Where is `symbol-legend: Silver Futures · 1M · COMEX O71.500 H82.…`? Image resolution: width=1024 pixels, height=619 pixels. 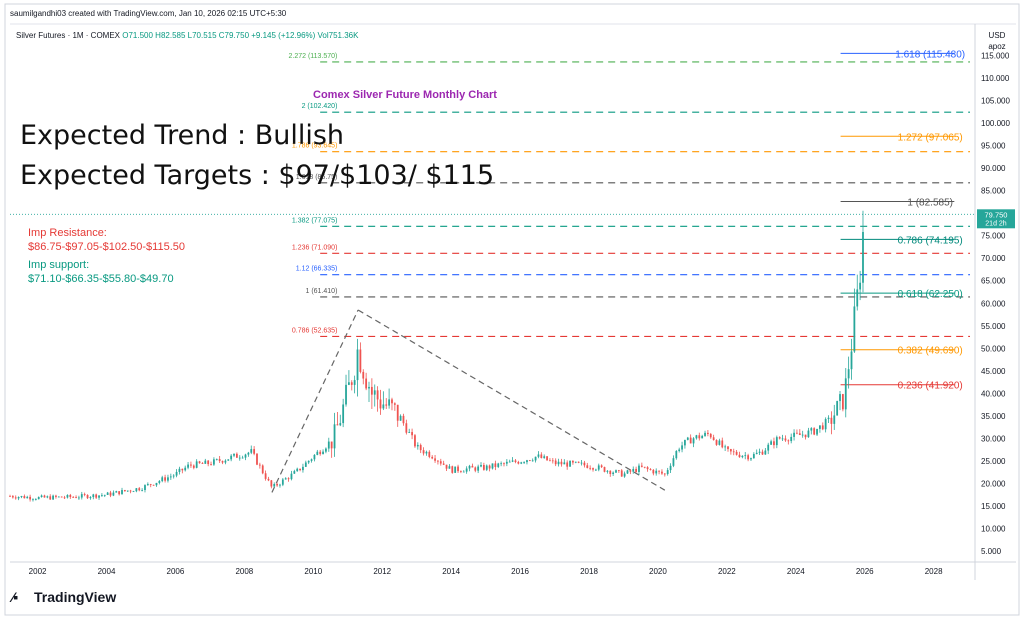
symbol-legend: Silver Futures · 1M · COMEX O71.500 H82.… is located at coordinates (187, 35).